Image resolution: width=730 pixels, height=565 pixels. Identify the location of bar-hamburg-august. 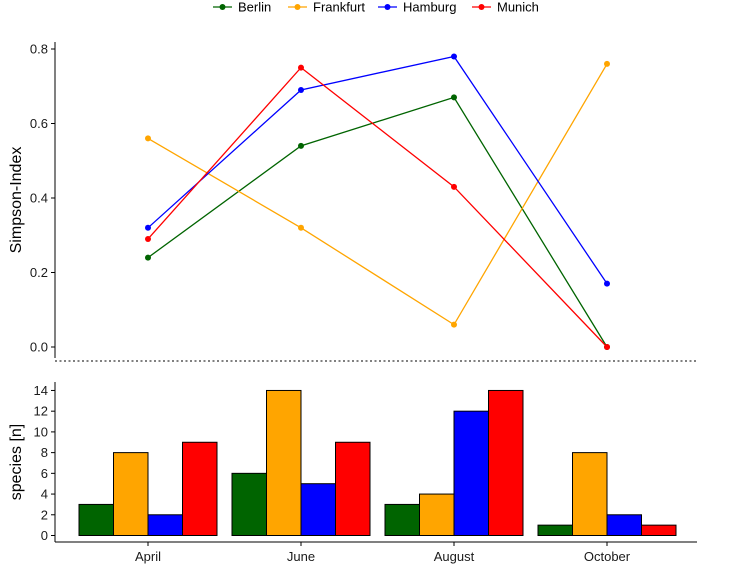
(471, 473).